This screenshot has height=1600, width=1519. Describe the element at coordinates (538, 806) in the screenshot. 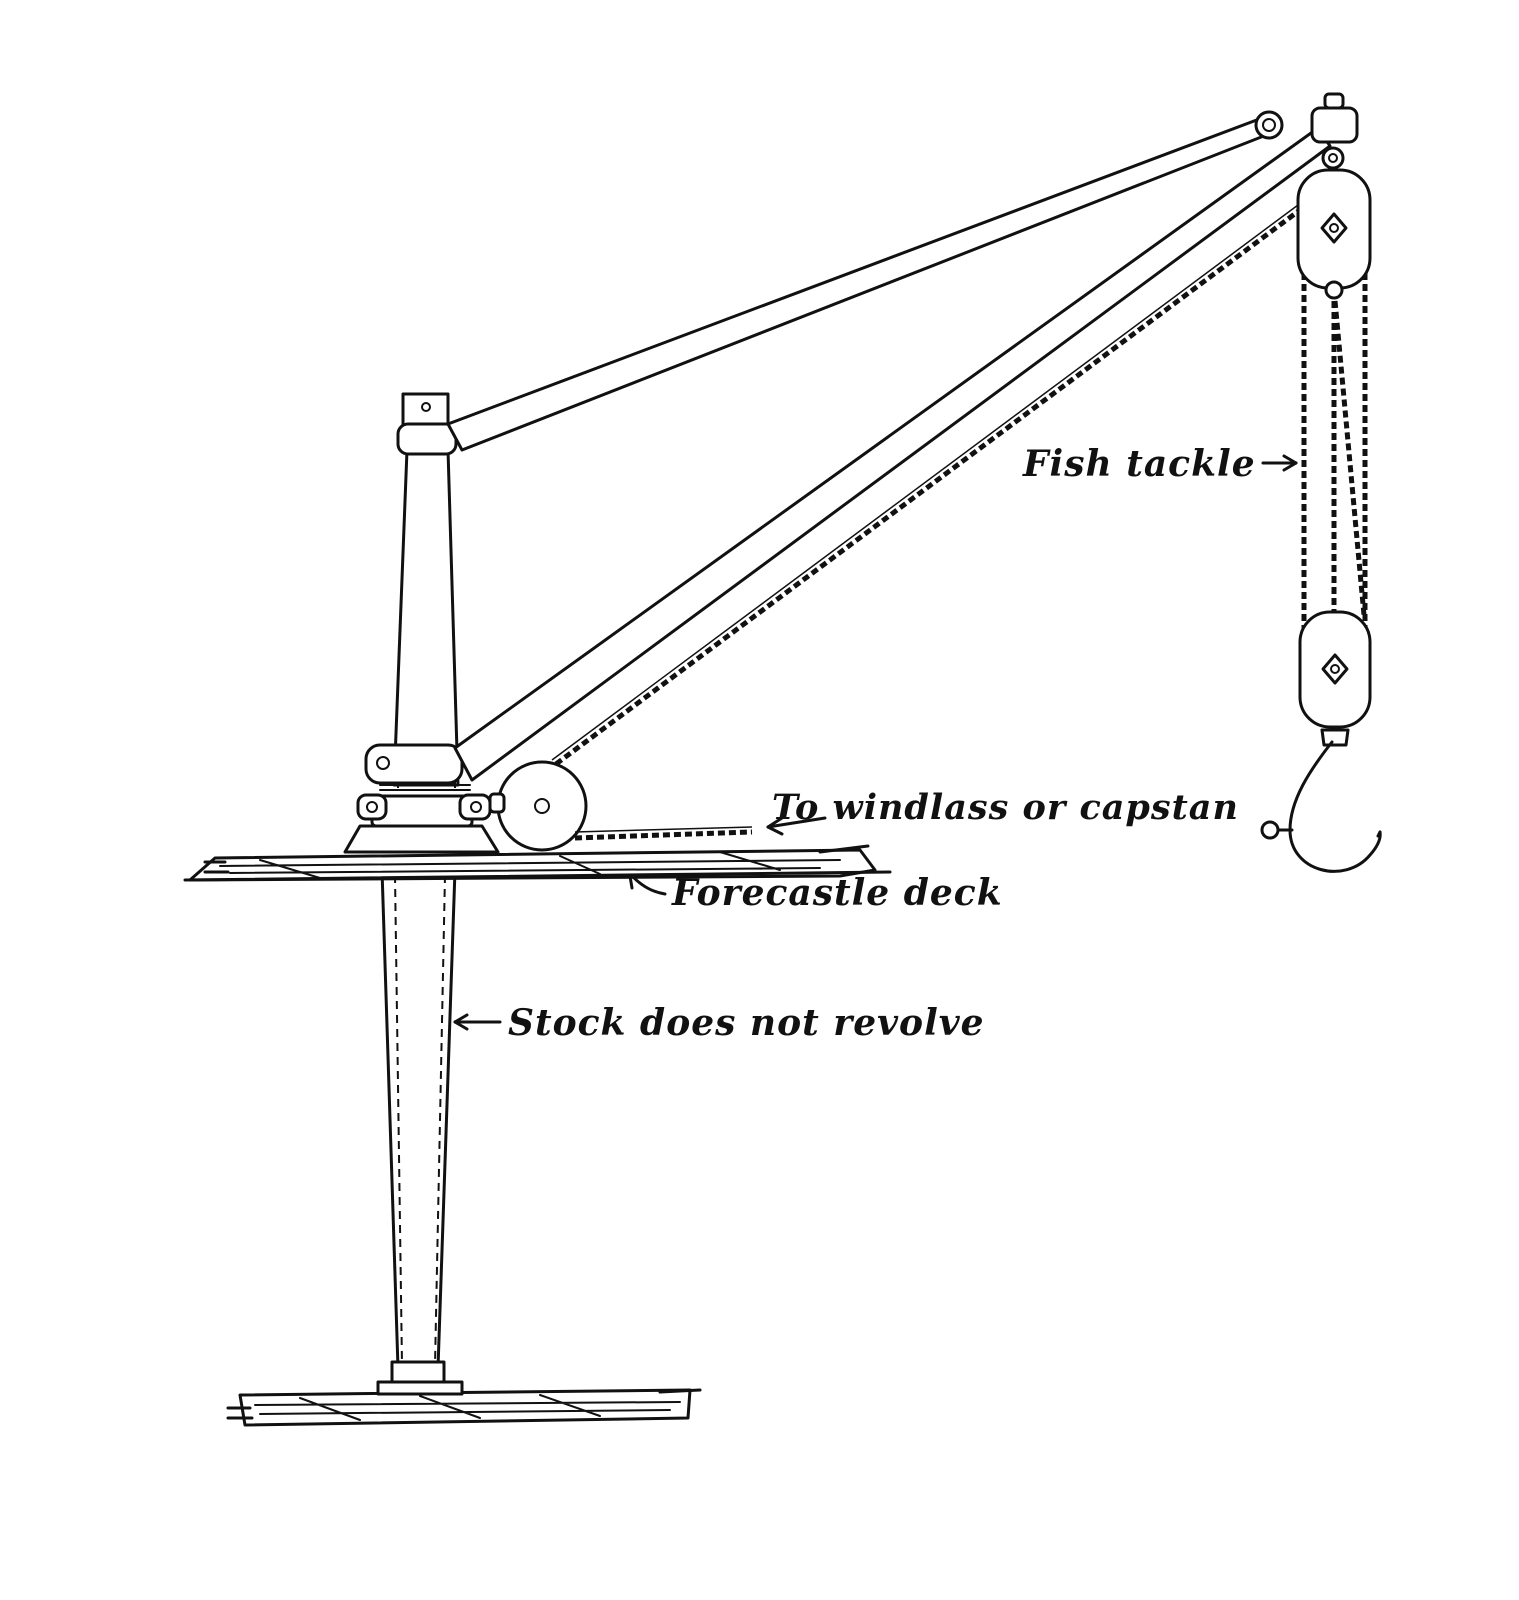

I see `heel-sheave` at that location.